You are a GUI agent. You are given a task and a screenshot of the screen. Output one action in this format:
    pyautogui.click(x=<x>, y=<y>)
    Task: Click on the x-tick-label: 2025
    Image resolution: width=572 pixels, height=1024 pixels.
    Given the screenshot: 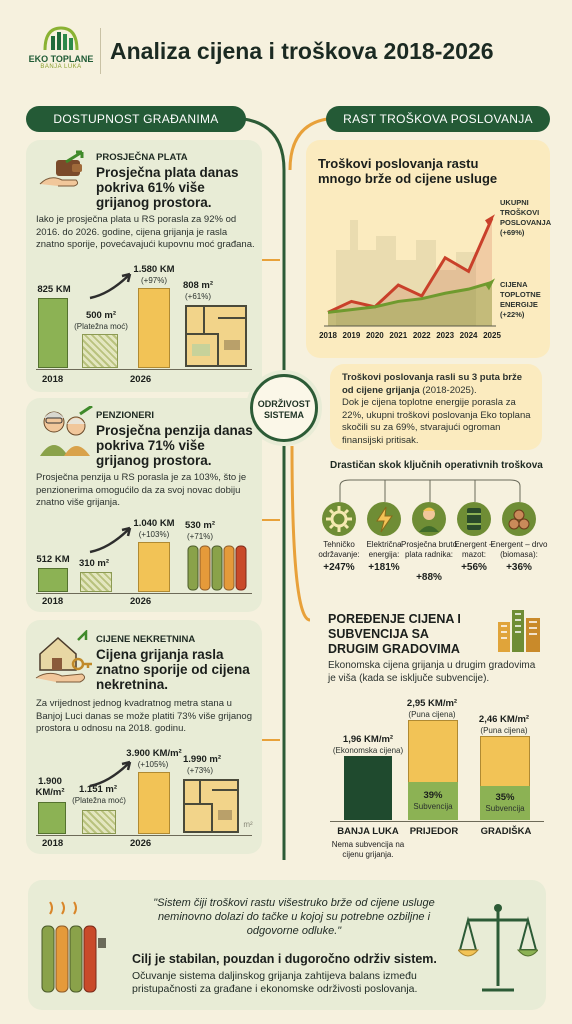 What is the action you would take?
    pyautogui.click(x=492, y=335)
    